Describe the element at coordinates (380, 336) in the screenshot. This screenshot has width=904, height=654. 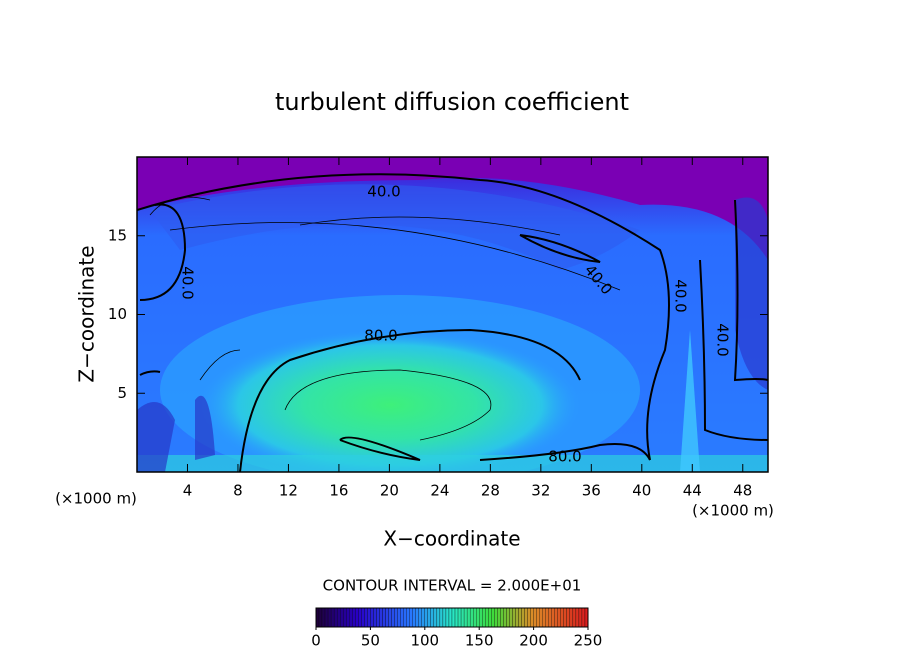
I see `contour-label: 80.0` at that location.